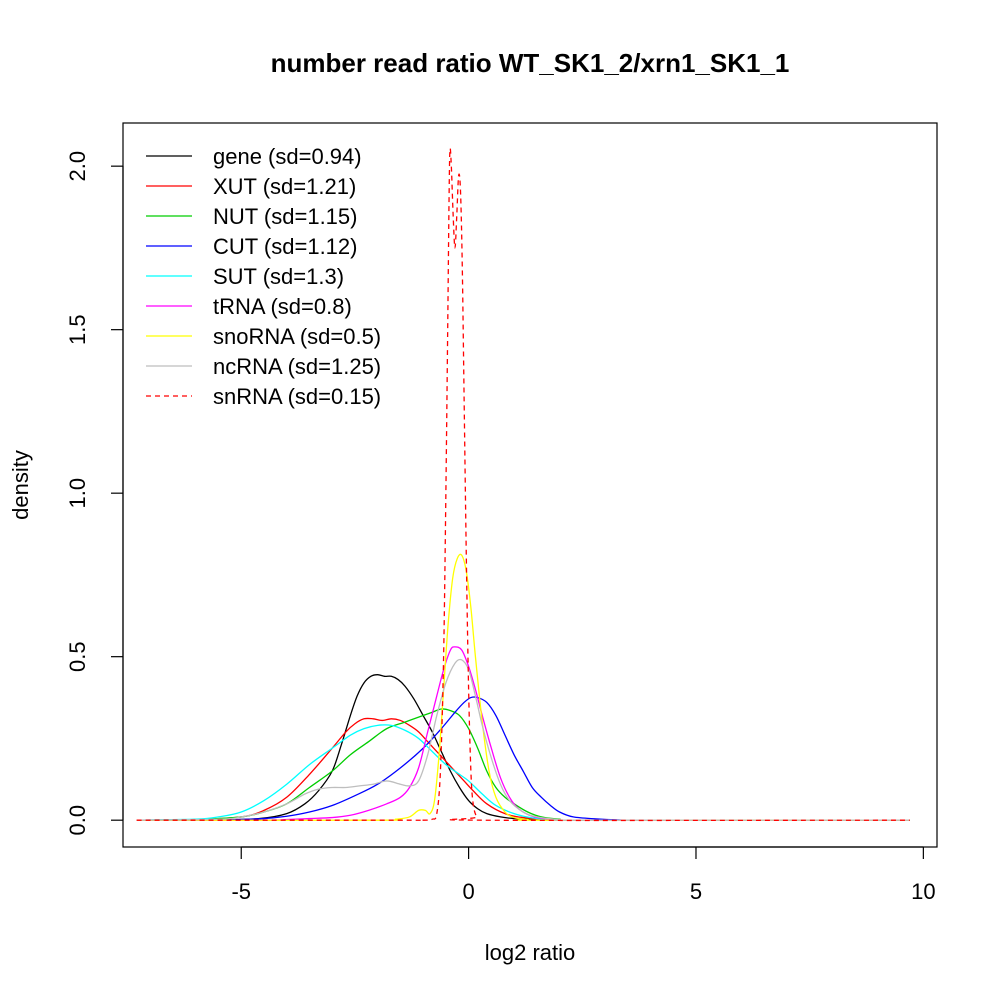 Image resolution: width=1000 pixels, height=1000 pixels. I want to click on x-axis: -5 0 5 10, so click(583, 875).